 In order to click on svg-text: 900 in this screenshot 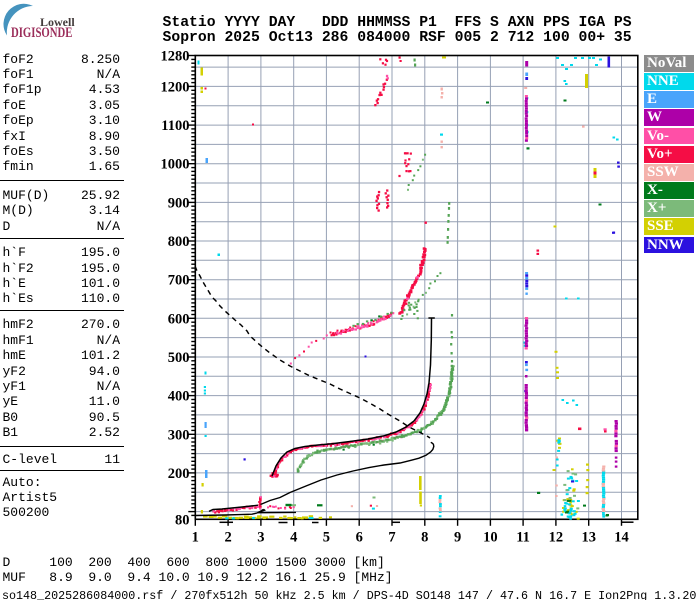, I will do `click(179, 203)`.